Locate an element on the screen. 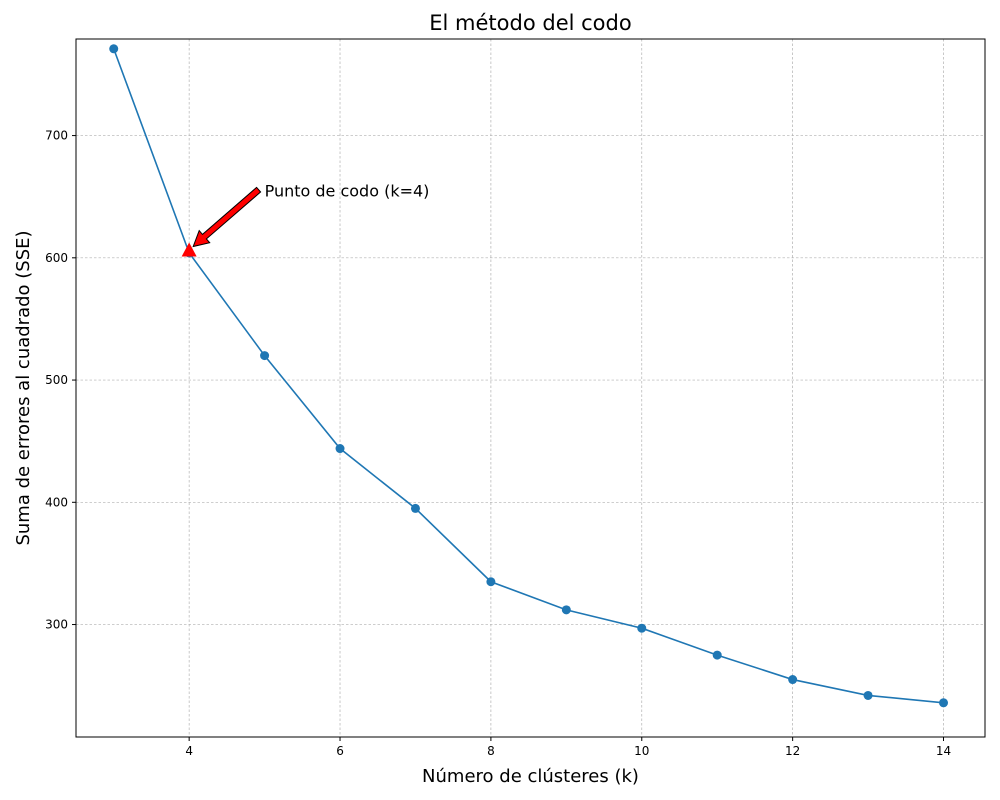 The width and height of the screenshot is (1000, 800). y-tick-label: 300 is located at coordinates (56, 625).